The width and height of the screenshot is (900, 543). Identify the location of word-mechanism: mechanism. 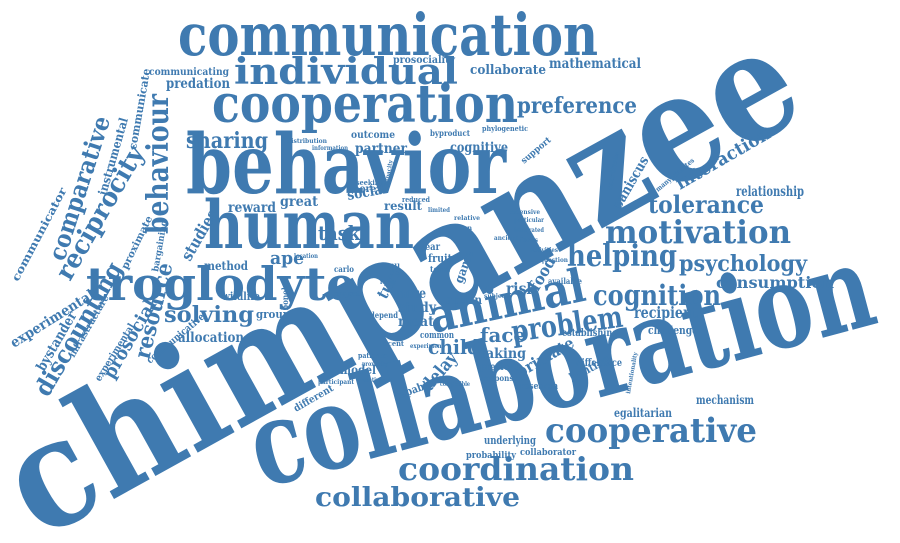
(725, 400).